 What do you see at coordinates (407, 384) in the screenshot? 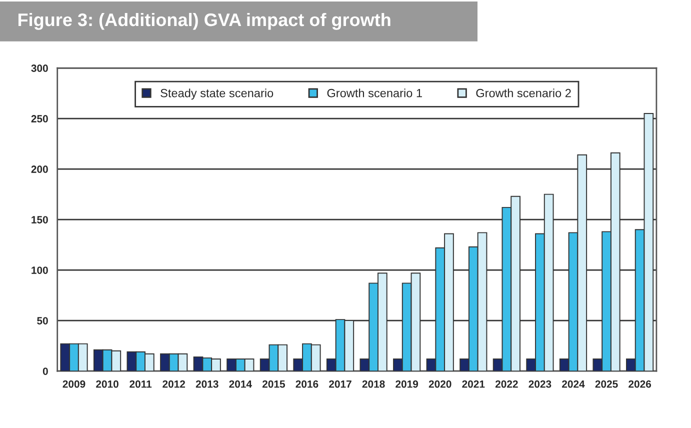
I see `x-tick-label: 2019` at bounding box center [407, 384].